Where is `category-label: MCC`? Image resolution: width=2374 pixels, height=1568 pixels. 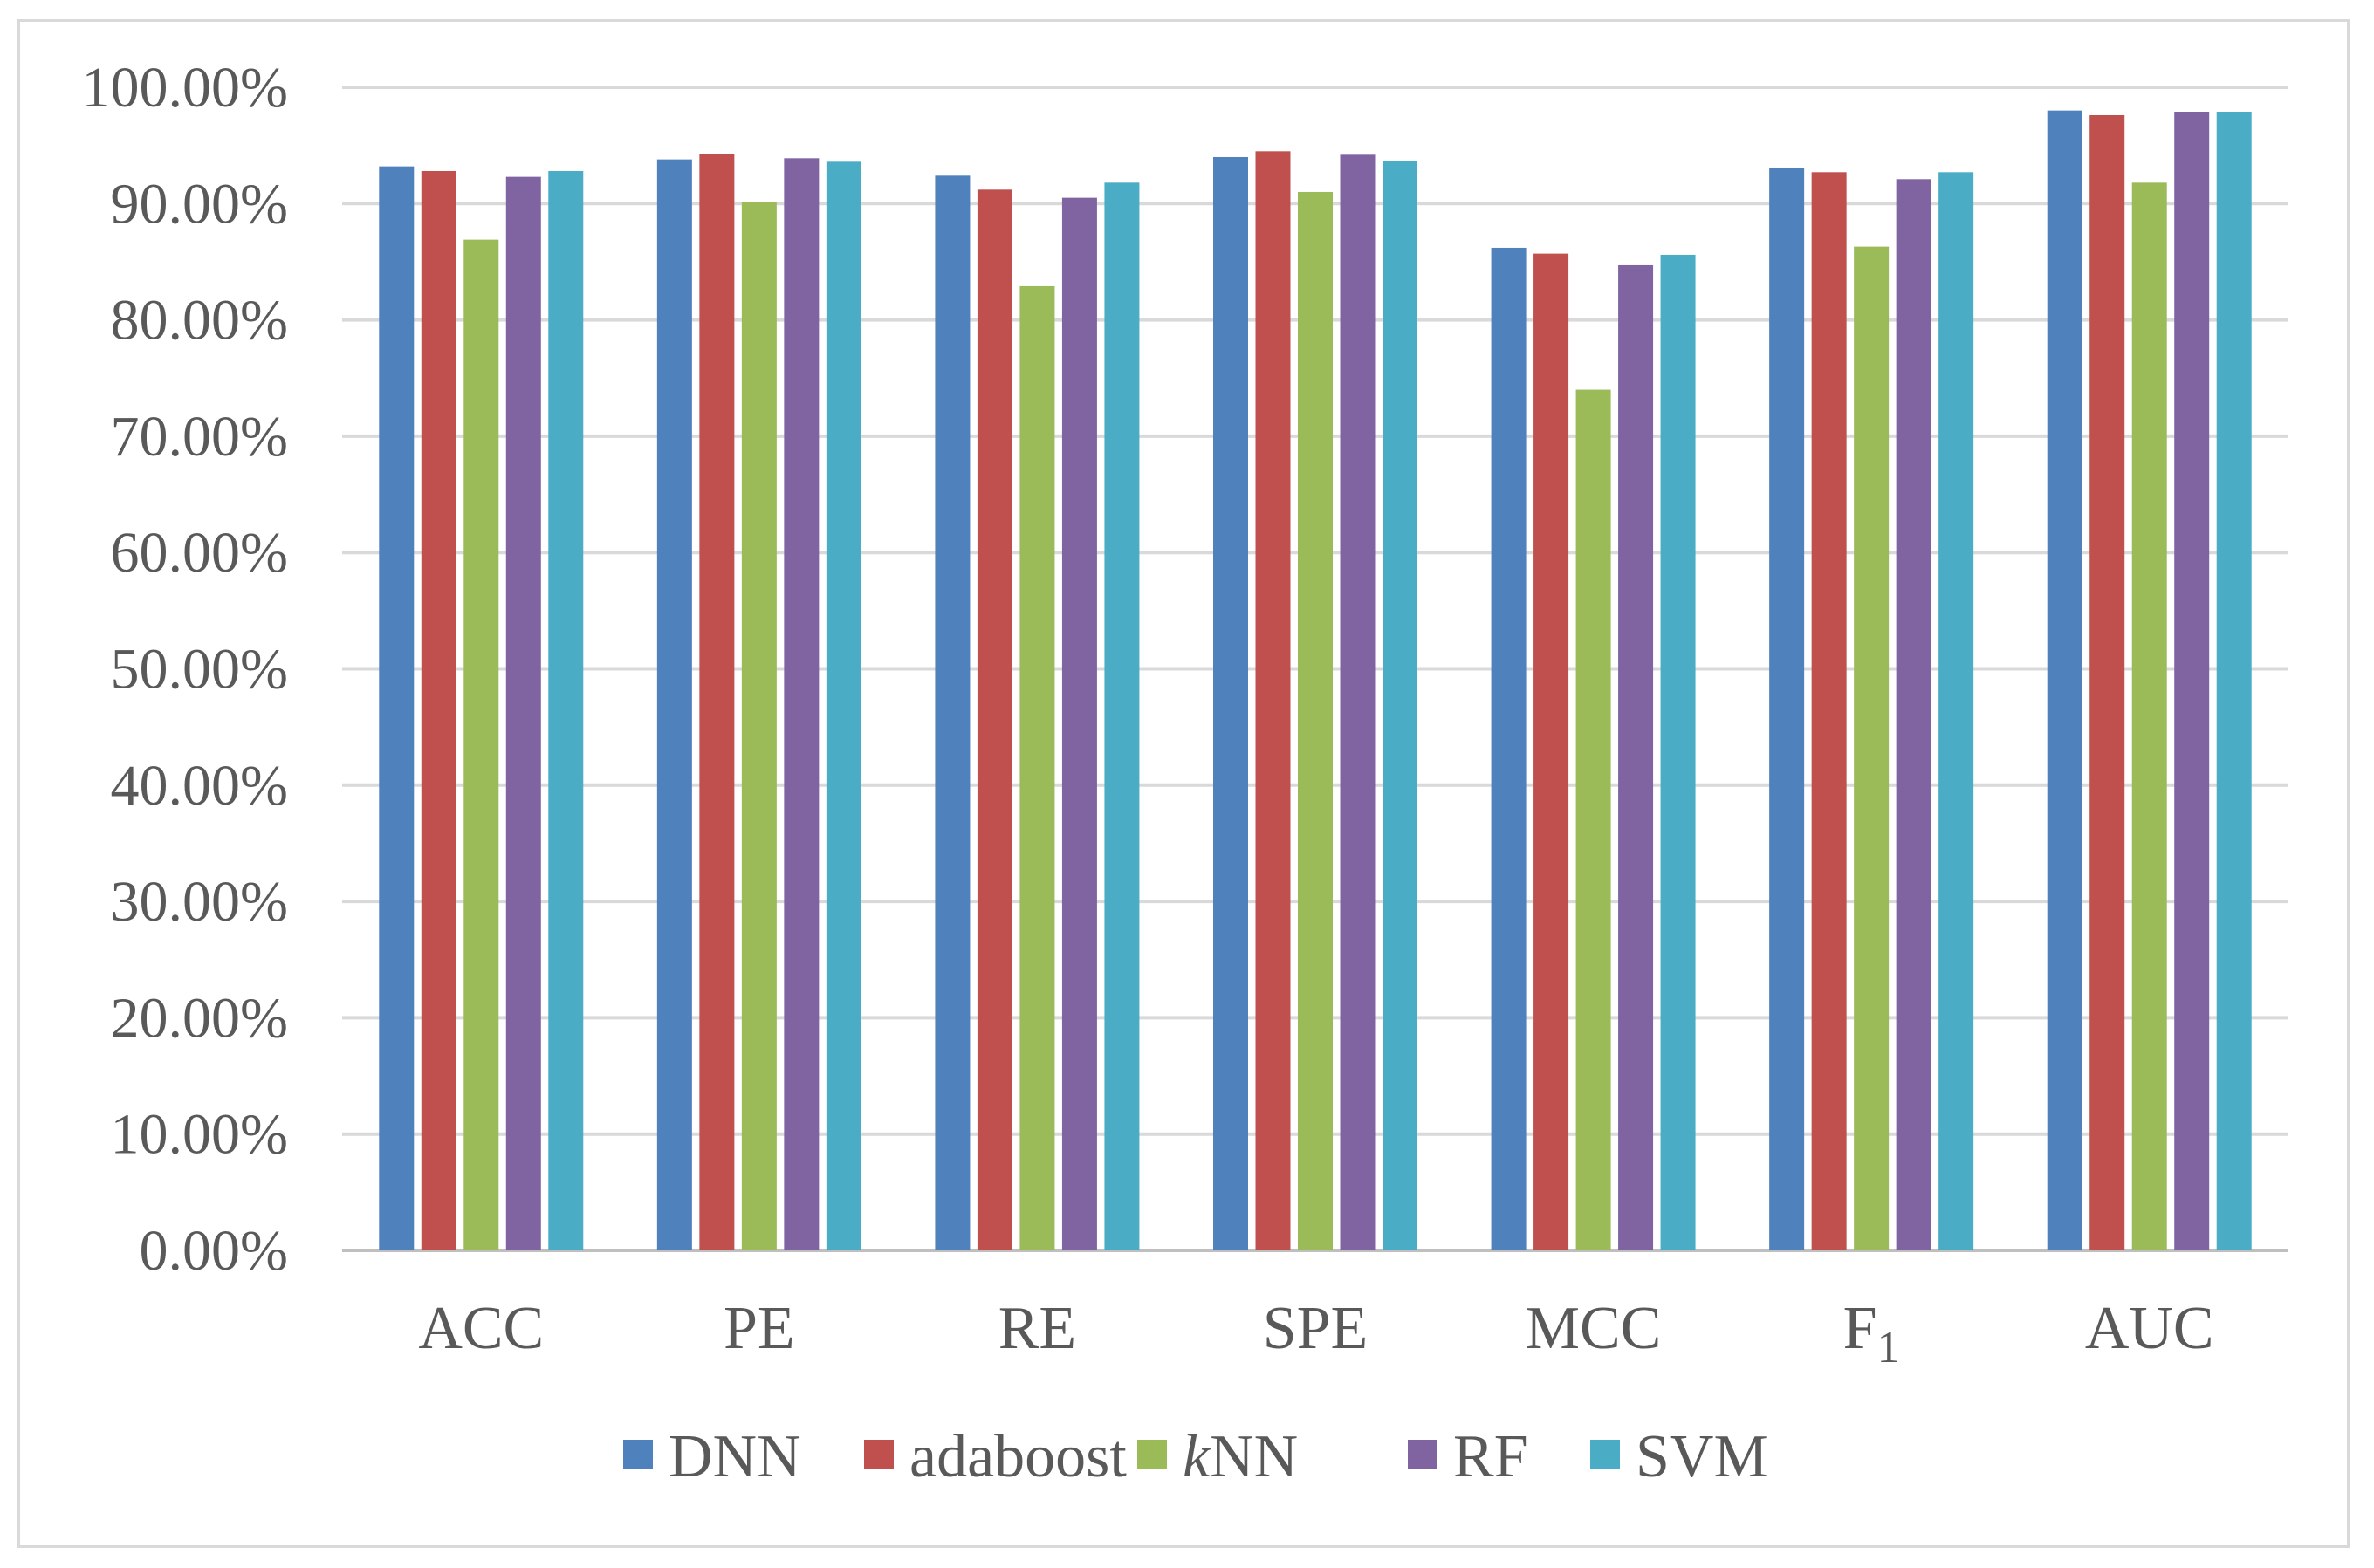 category-label: MCC is located at coordinates (1594, 1328).